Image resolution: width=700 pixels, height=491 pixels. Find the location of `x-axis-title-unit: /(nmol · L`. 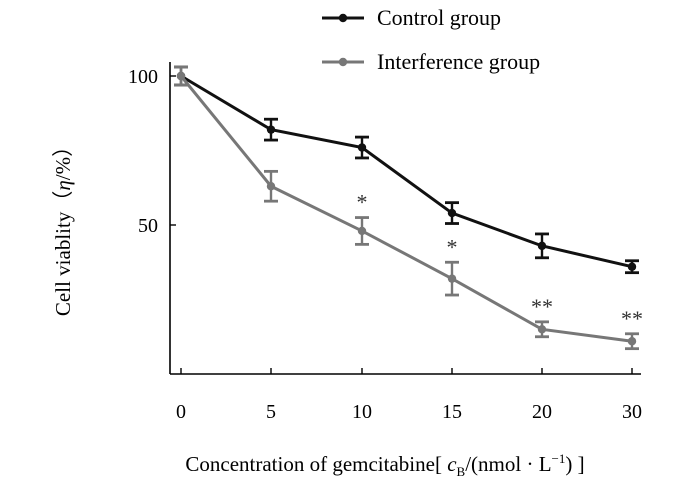

x-axis-title-unit: /(nmol · L is located at coordinates (508, 464).